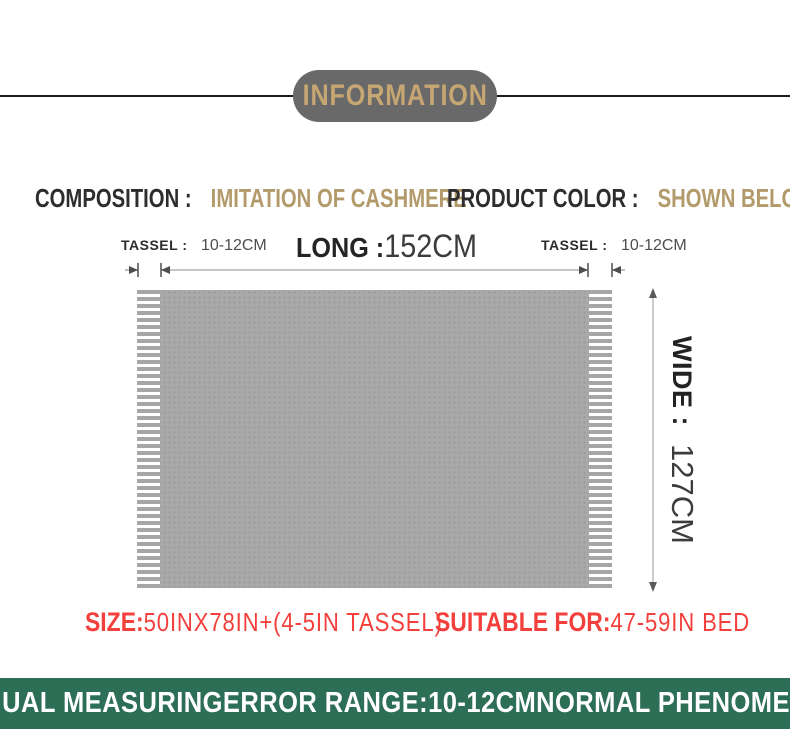  I want to click on long-dimension: LONG :152CM, so click(386, 246).